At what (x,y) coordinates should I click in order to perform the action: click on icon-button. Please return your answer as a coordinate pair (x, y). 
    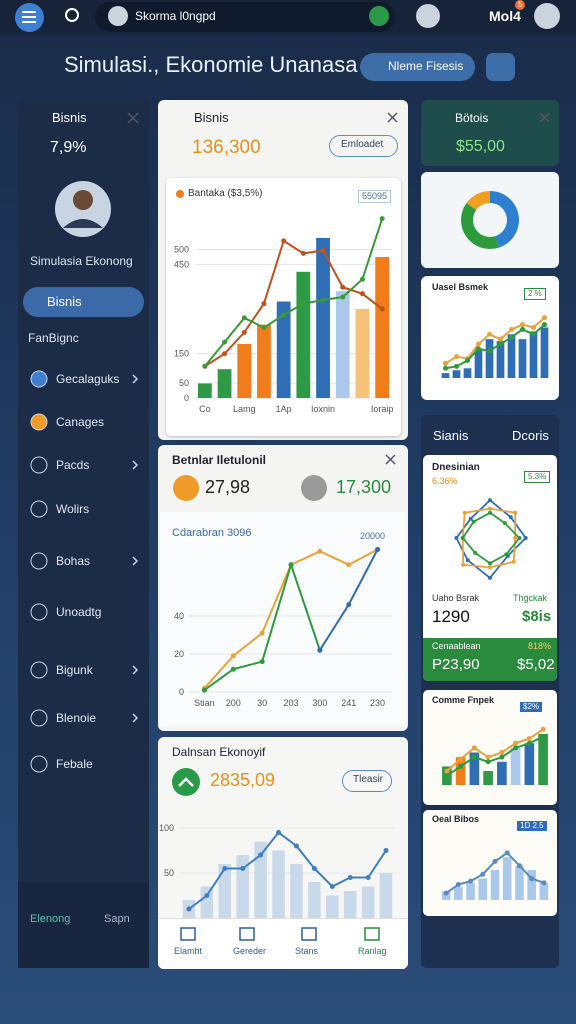
    Looking at the image, I should click on (500, 67).